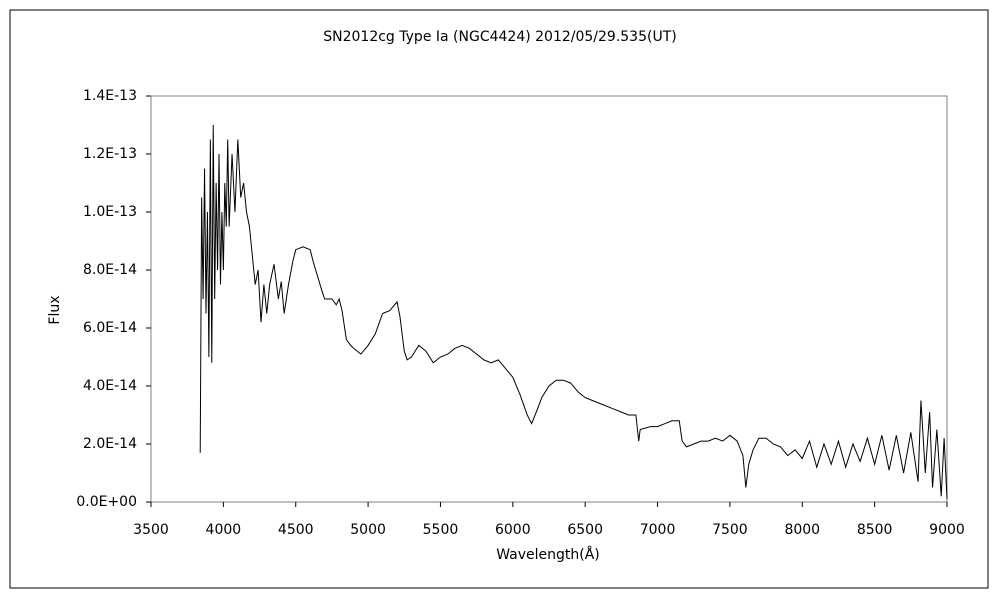  Describe the element at coordinates (110, 270) in the screenshot. I see `y-tick-label: 8.0E-14` at that location.